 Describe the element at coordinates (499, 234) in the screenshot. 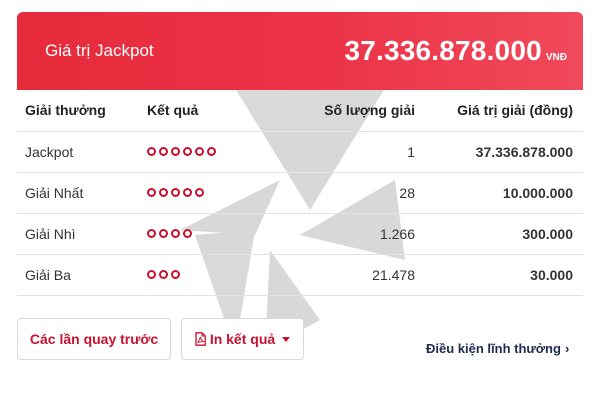

I see `prize-value: 300.000` at that location.